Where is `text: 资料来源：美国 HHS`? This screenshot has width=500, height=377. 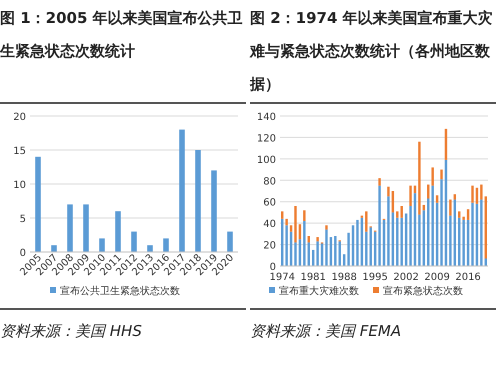
text: 资料来源：美国 HHS is located at coordinates (71, 331).